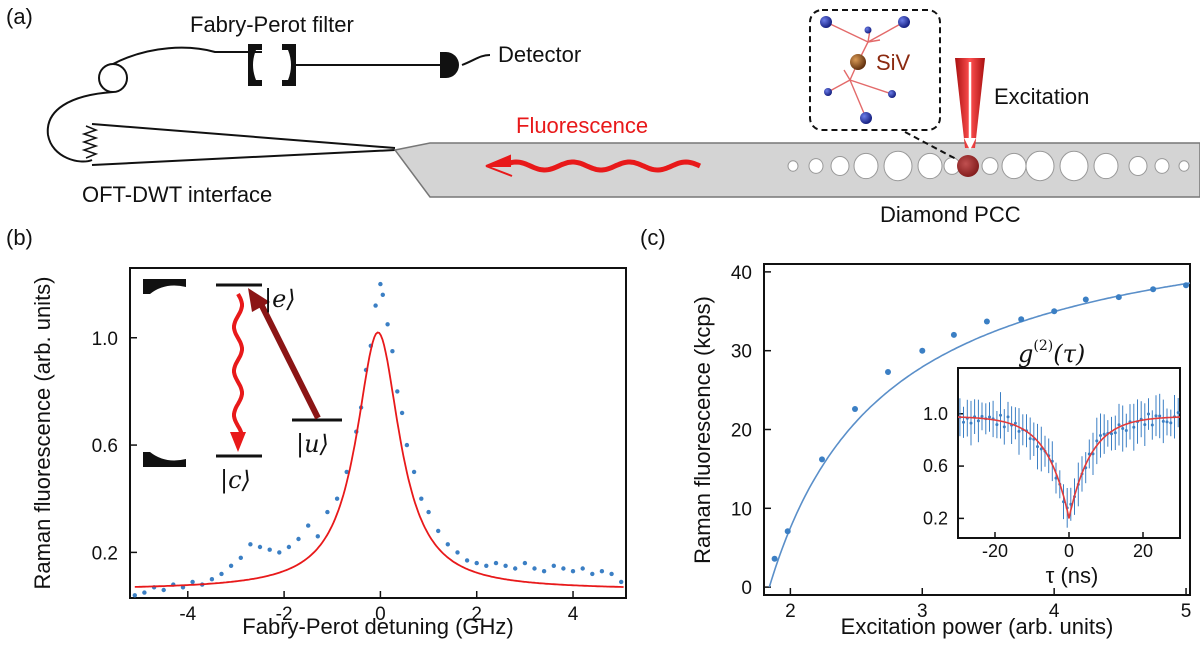 Image resolution: width=1200 pixels, height=667 pixels. I want to click on g2-ytick-label: 1.0, so click(935, 414).